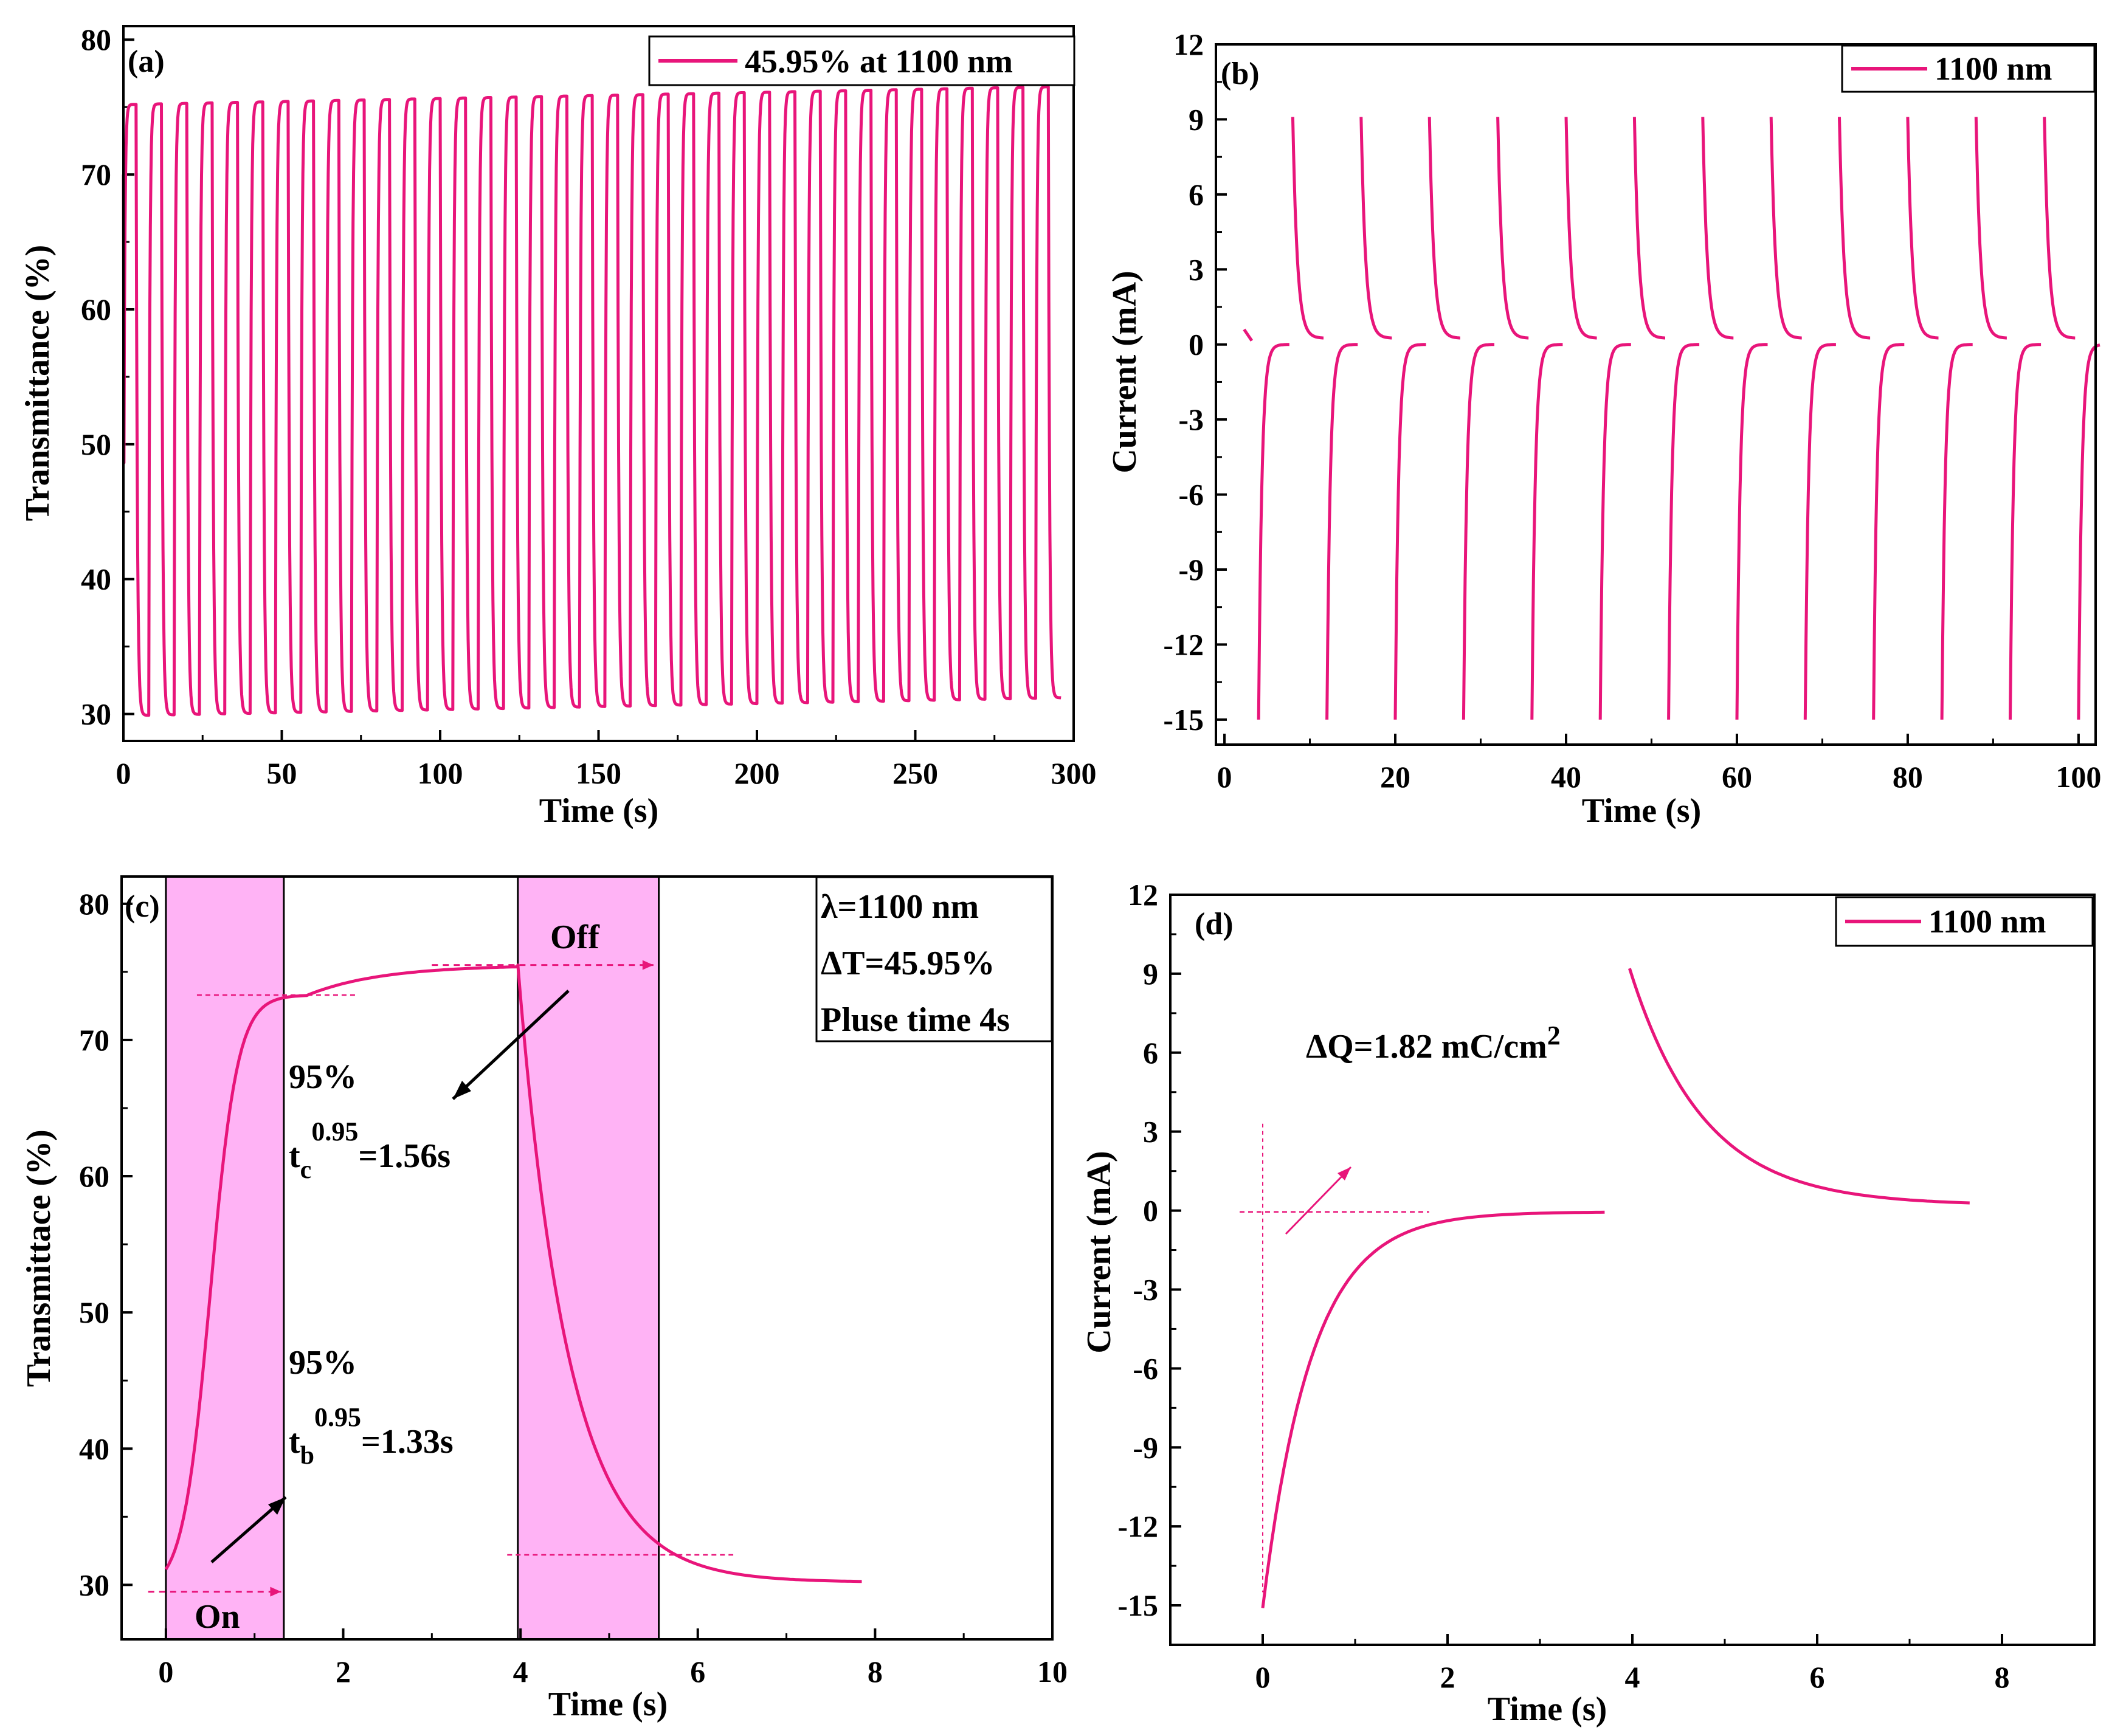 Image resolution: width=2109 pixels, height=1736 pixels. What do you see at coordinates (1737, 777) in the screenshot?
I see `panel-b-x-tick-label: 60` at bounding box center [1737, 777].